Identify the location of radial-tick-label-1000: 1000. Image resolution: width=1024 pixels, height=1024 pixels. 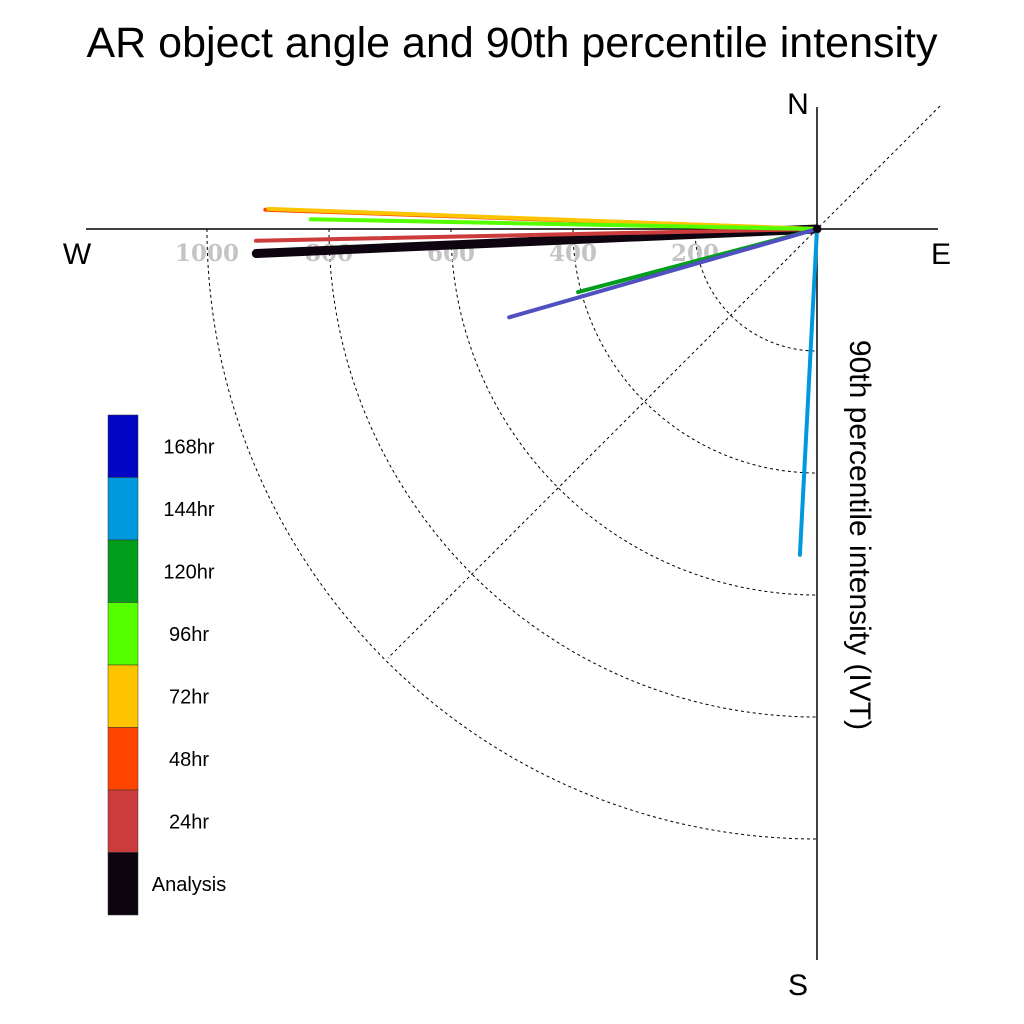
(207, 253).